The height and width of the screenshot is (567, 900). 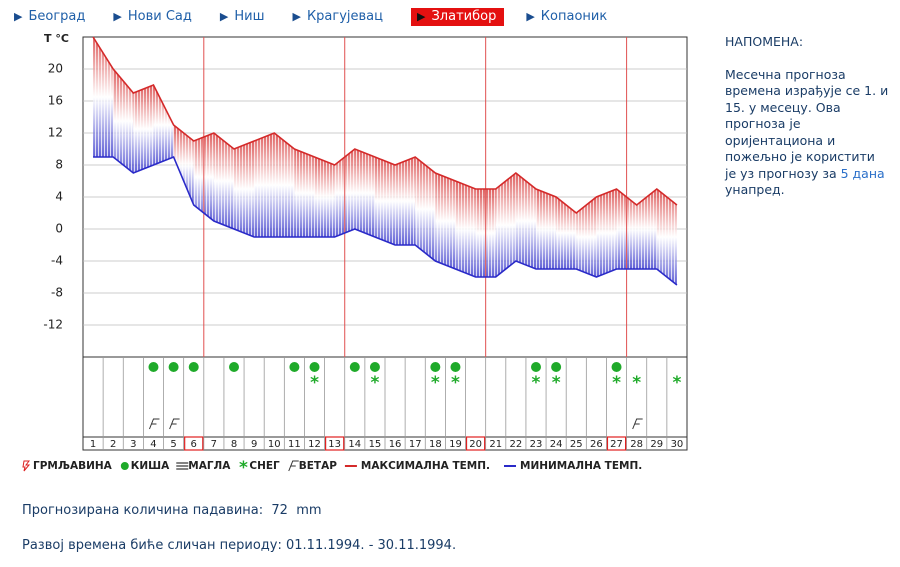 I want to click on x-tick-label: 23, so click(x=536, y=444).